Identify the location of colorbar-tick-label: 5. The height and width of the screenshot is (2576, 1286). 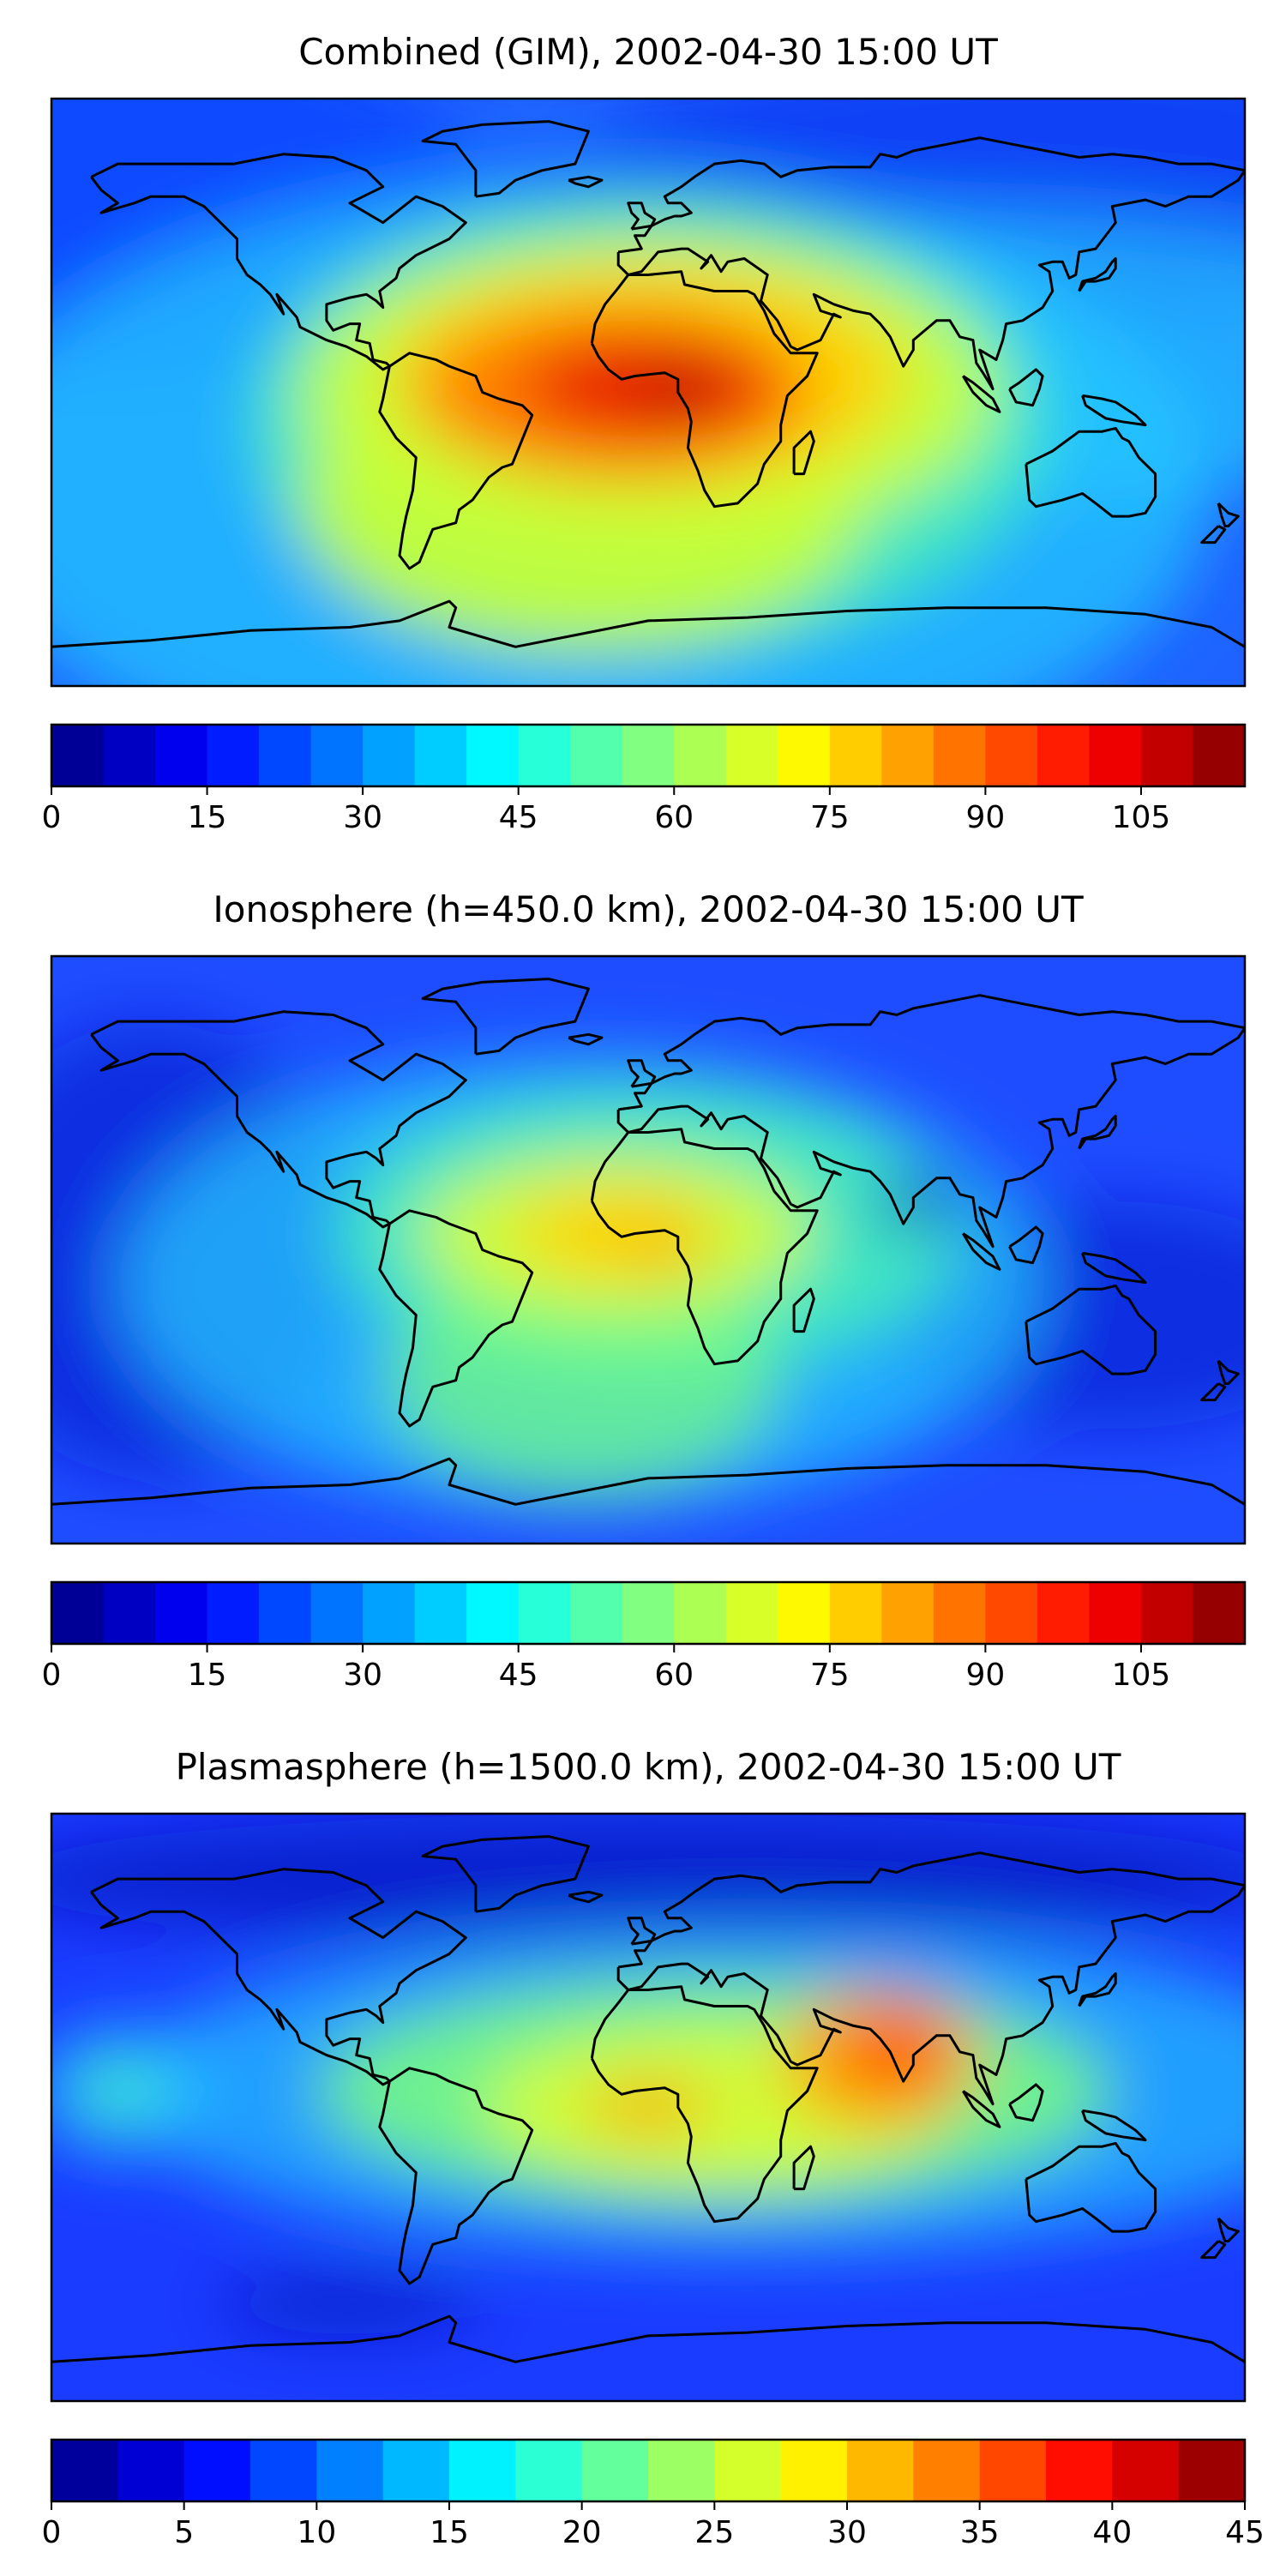
(184, 2532).